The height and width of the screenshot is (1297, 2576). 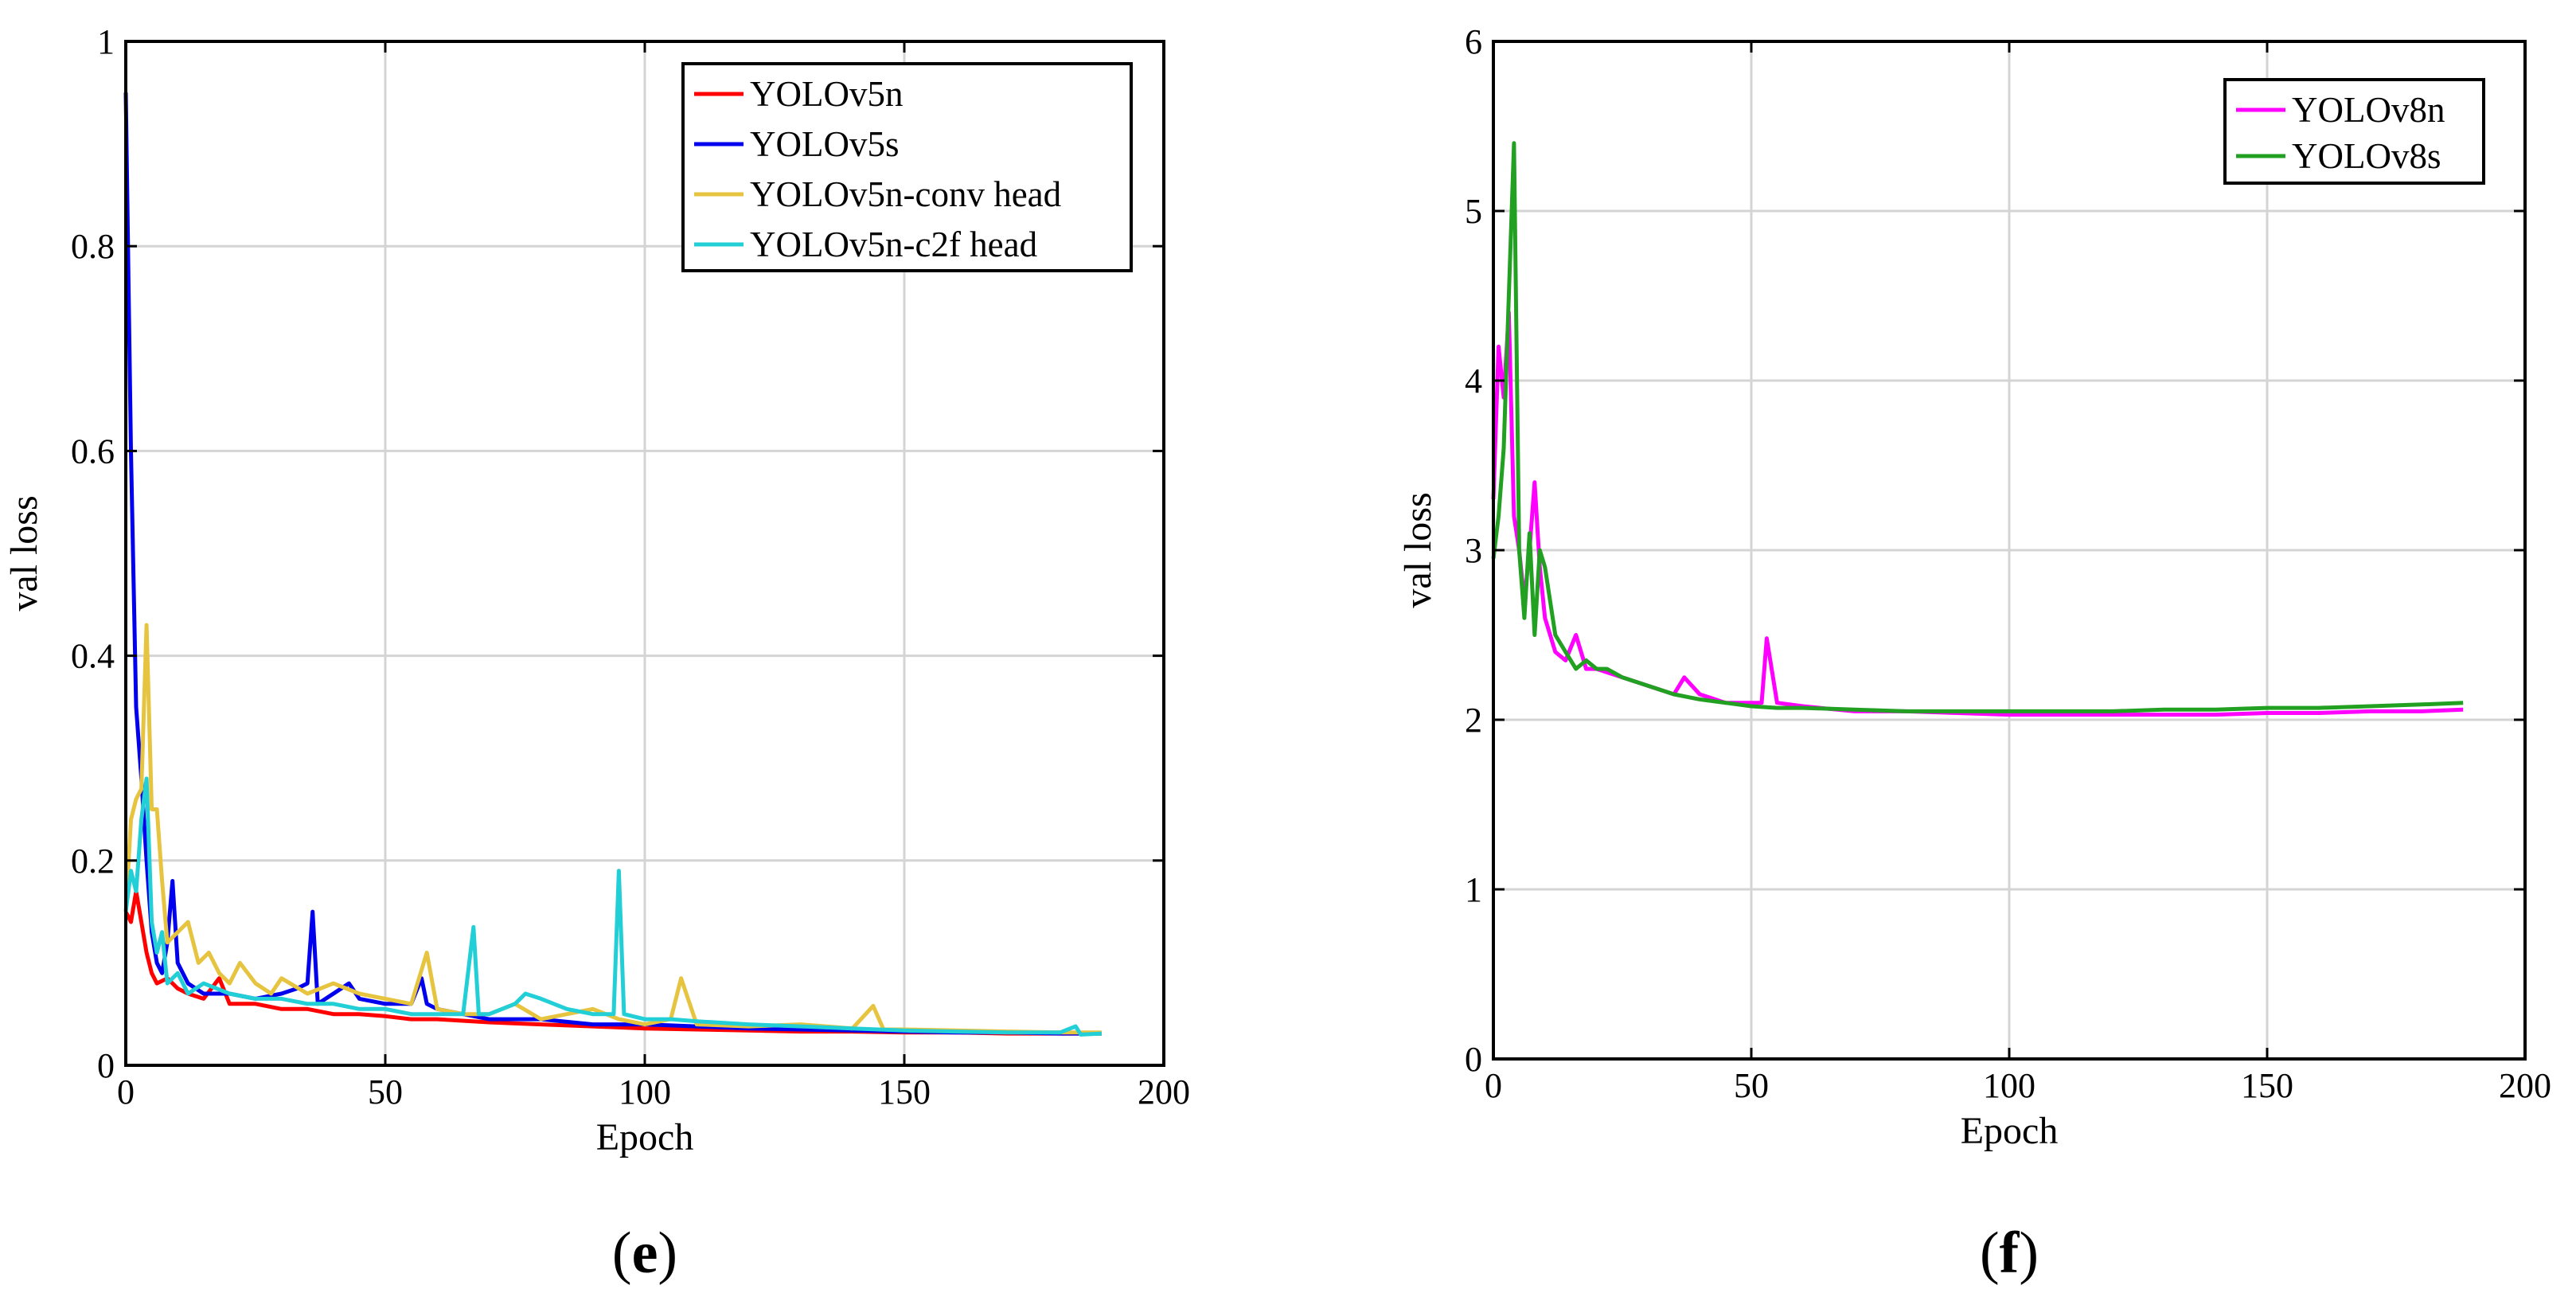 What do you see at coordinates (893, 244) in the screenshot?
I see `legend-label: YOLOv5n-c2f head` at bounding box center [893, 244].